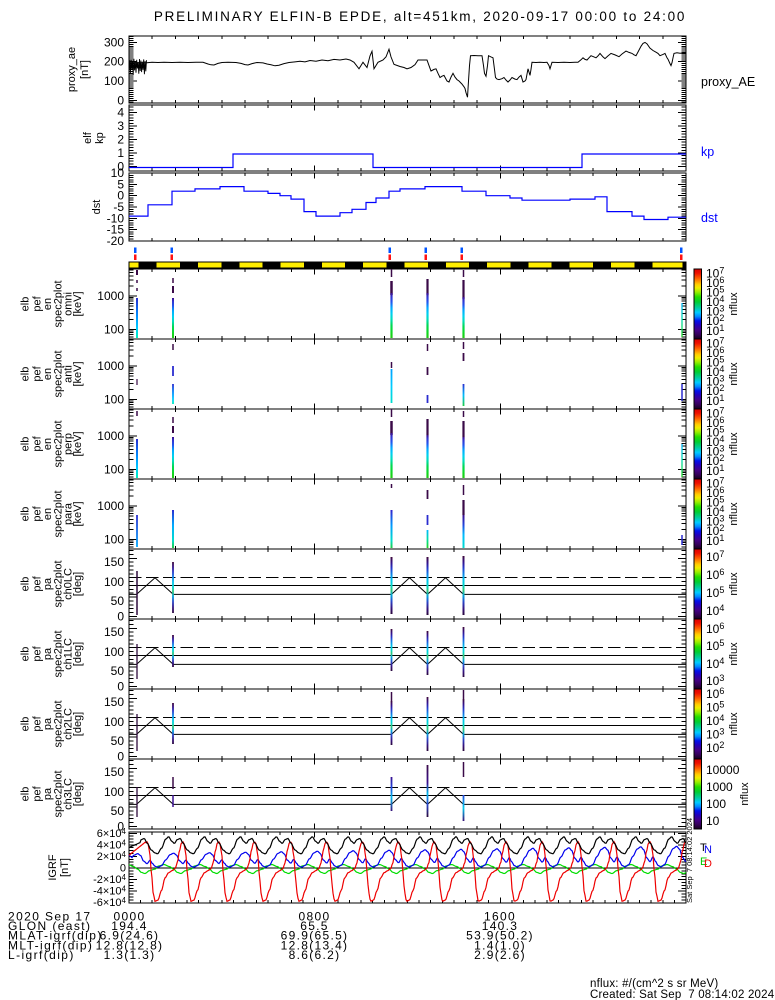 The width and height of the screenshot is (775, 1000). Describe the element at coordinates (97, 207) in the screenshot. I see `svg-text: dst` at that location.